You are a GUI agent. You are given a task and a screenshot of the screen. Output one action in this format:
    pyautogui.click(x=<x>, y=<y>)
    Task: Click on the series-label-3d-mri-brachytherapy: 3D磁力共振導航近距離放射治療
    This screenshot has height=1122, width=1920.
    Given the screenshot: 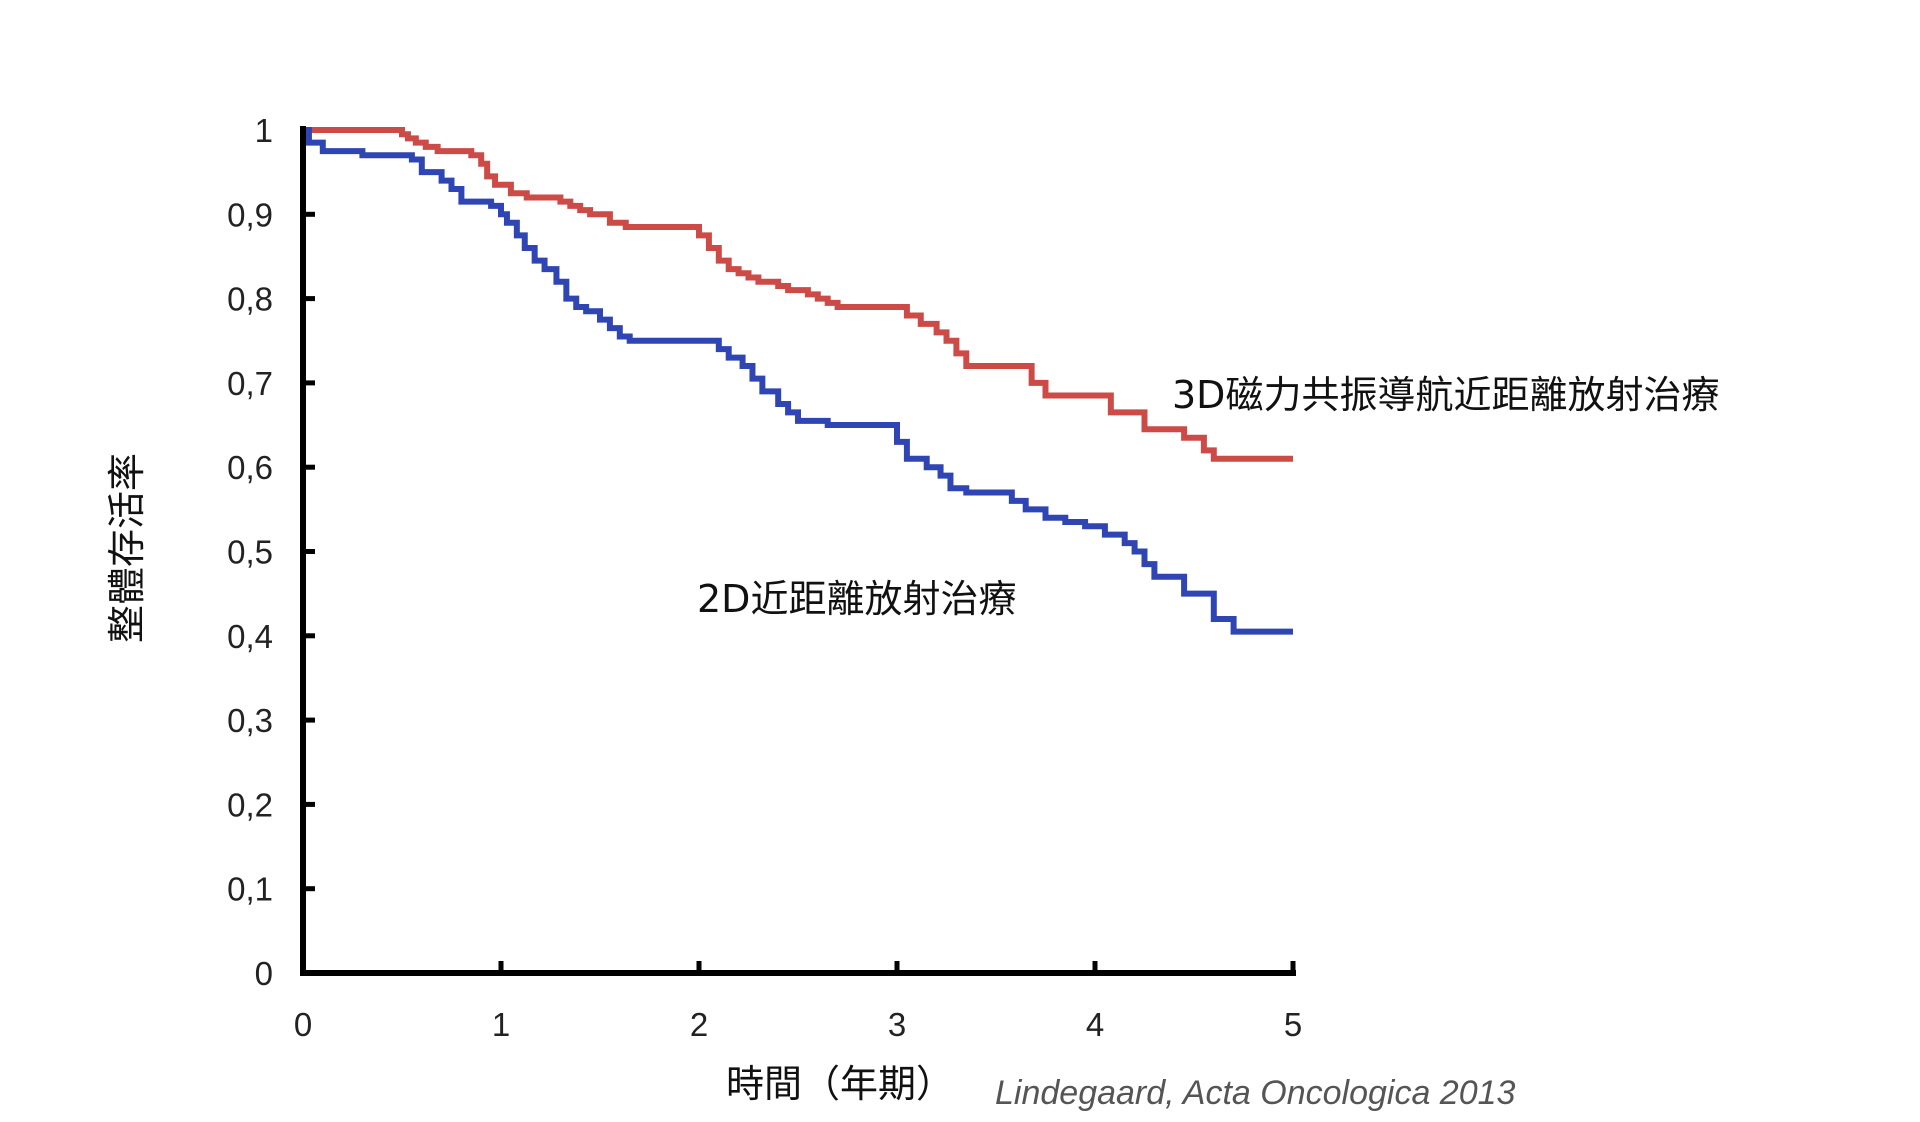 What is the action you would take?
    pyautogui.click(x=1445, y=395)
    